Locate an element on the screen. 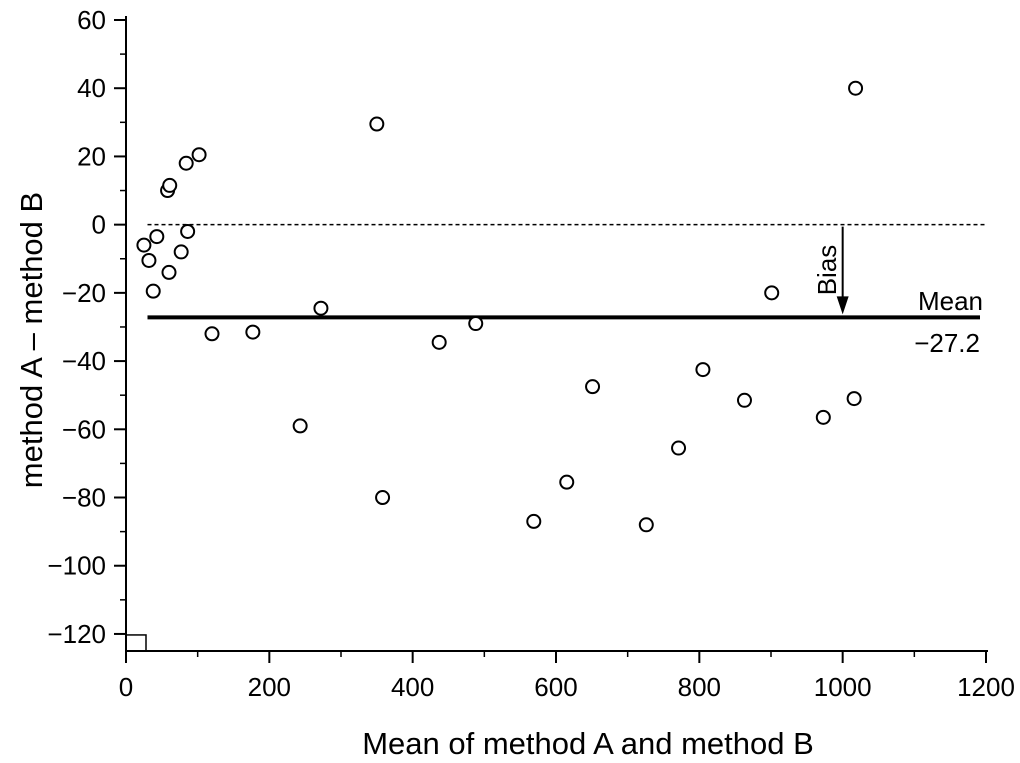 The image size is (1020, 763). bias-label: Bias is located at coordinates (827, 270).